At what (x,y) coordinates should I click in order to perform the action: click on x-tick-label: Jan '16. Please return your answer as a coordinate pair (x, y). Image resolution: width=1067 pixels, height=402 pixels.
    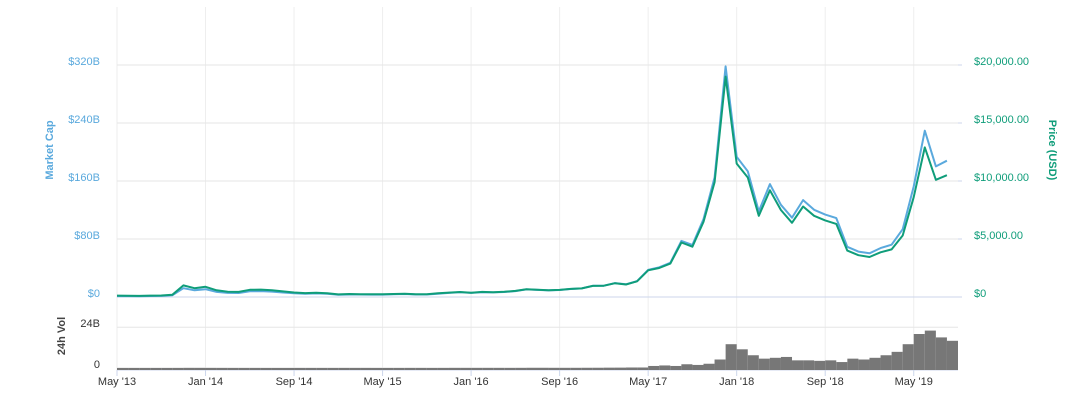
    Looking at the image, I should click on (471, 382).